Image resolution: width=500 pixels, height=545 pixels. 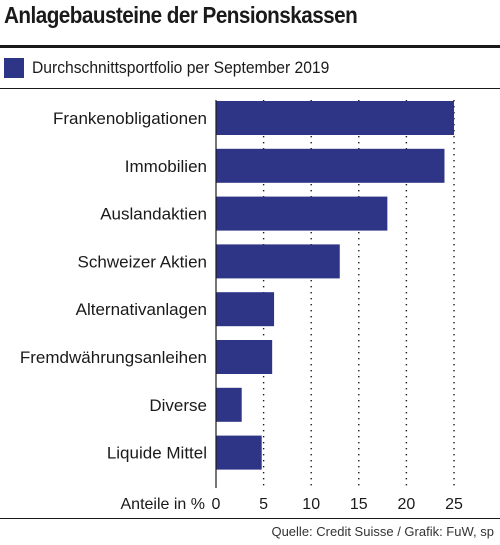 What do you see at coordinates (166, 166) in the screenshot?
I see `category-label: Immobilien` at bounding box center [166, 166].